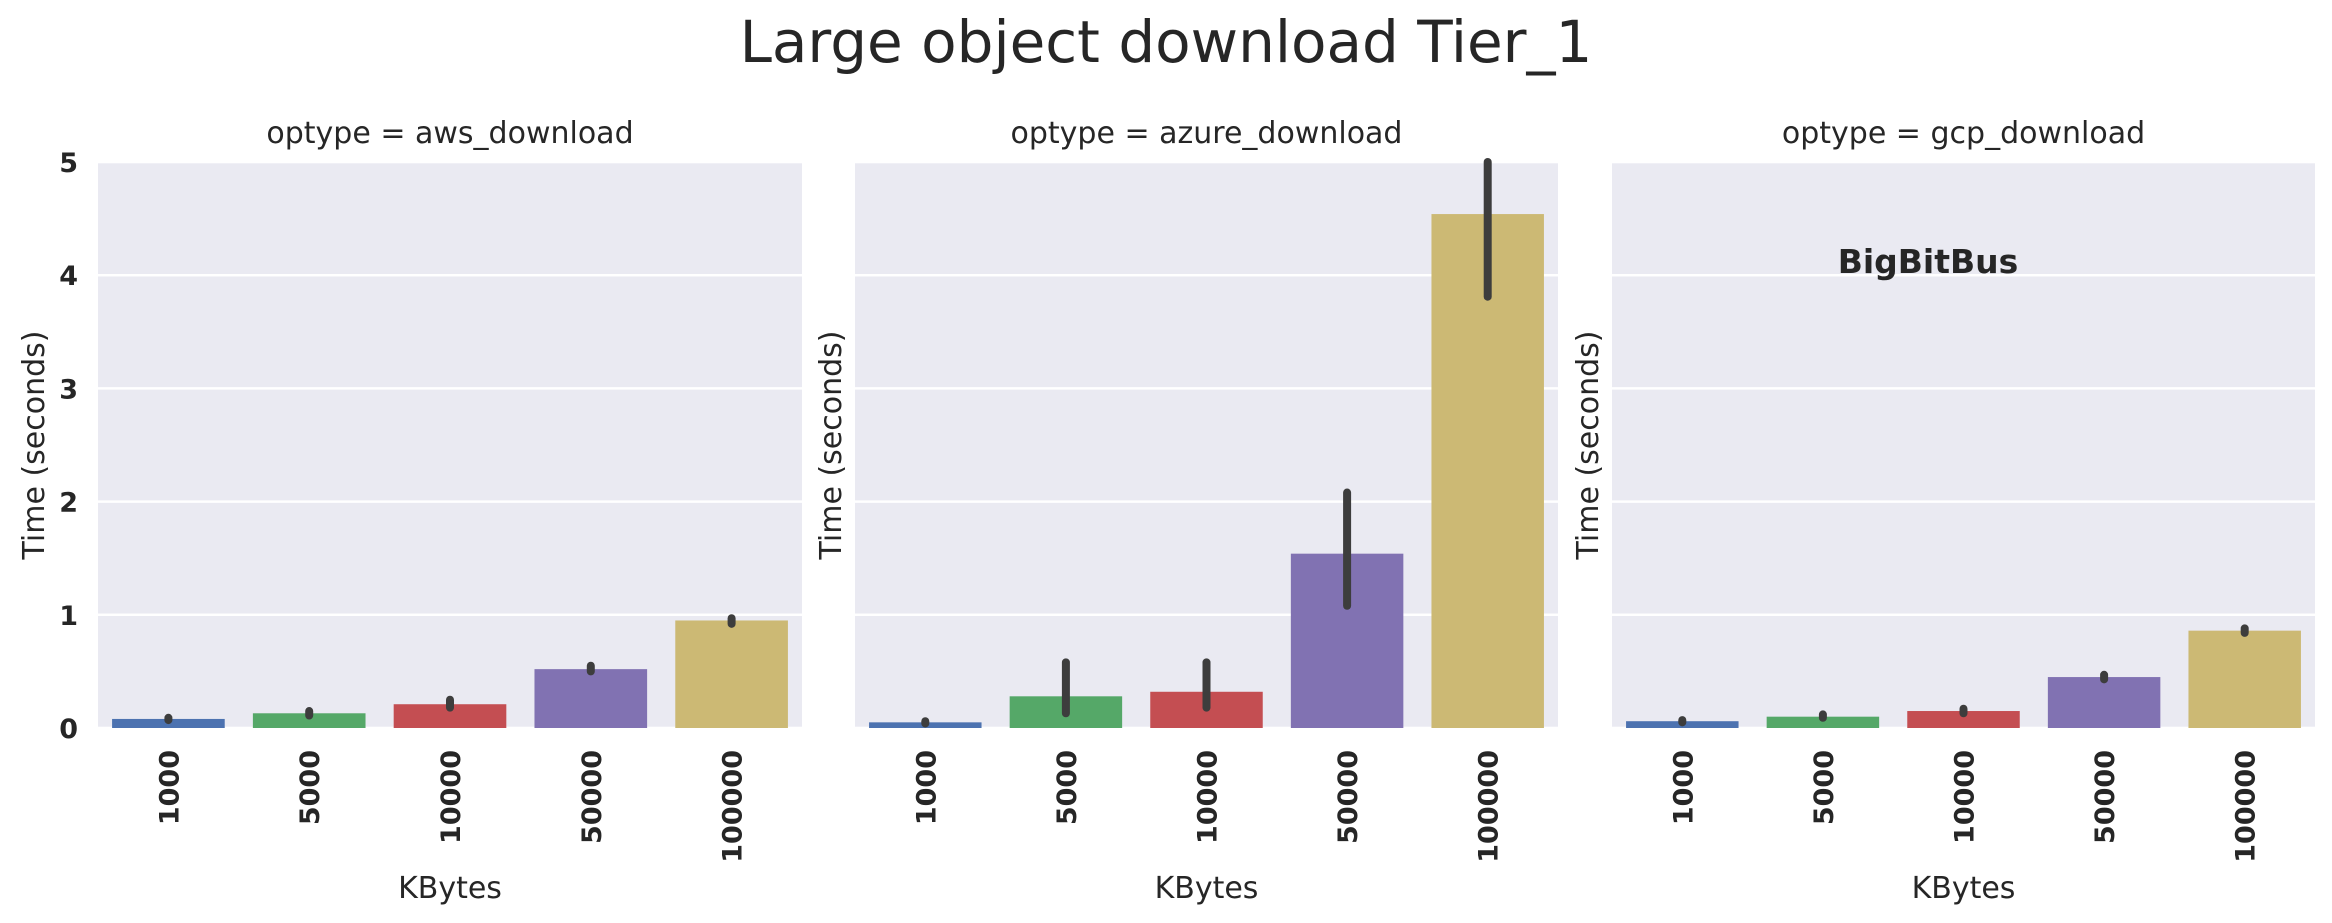 This screenshot has height=923, width=2332. Describe the element at coordinates (449, 133) in the screenshot. I see `panel-title: optype = aws_download` at that location.